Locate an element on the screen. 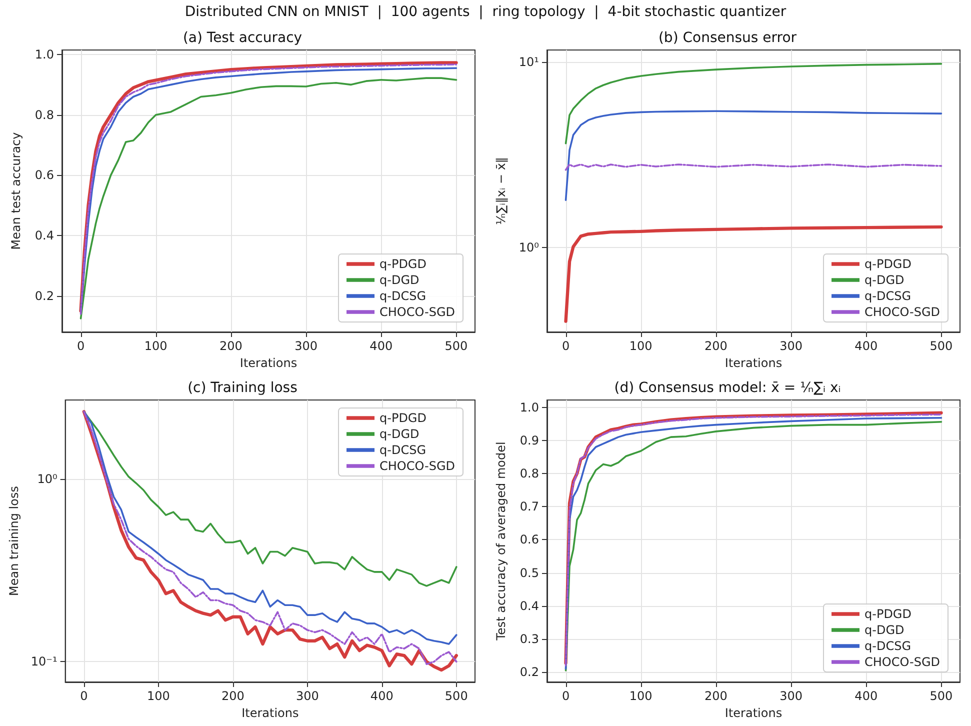  y-tick-label: 10⁻¹ is located at coordinates (44, 661).